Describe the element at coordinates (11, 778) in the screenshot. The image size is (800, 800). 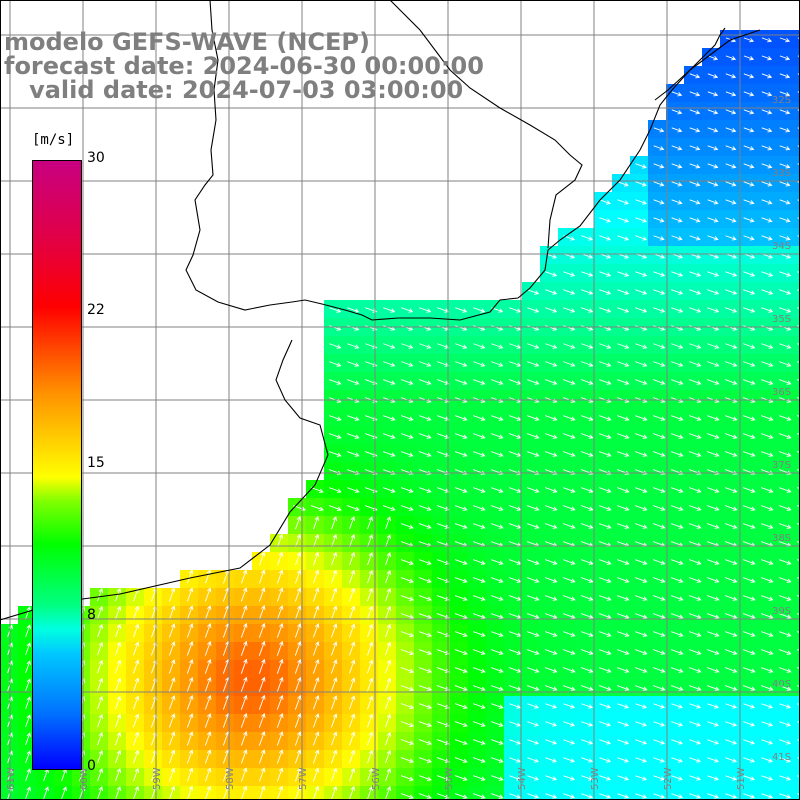
I see `longitude-label: 61W` at that location.